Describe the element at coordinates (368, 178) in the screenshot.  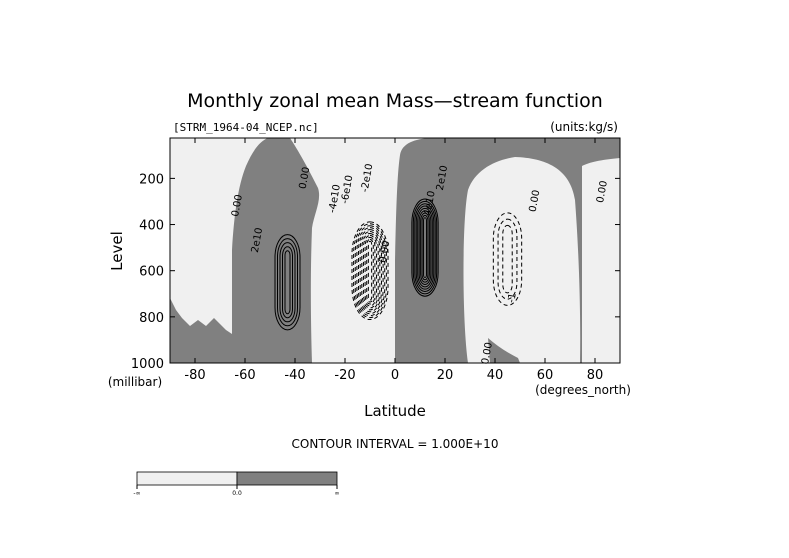
I see `contour-label: -2e10` at that location.